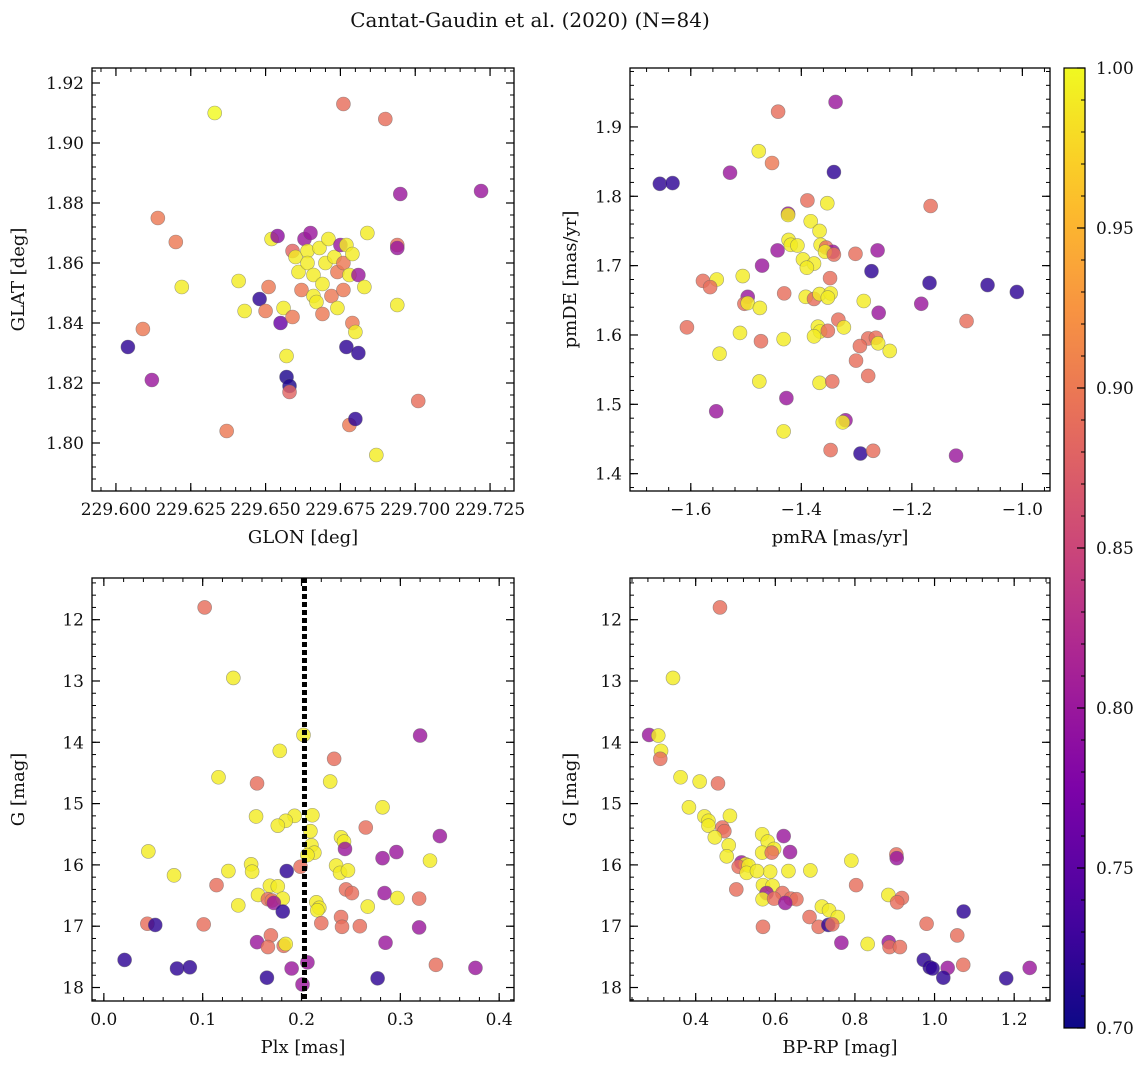 The image size is (1148, 1068). I want to click on y-tick-label: 1.82, so click(65, 384).